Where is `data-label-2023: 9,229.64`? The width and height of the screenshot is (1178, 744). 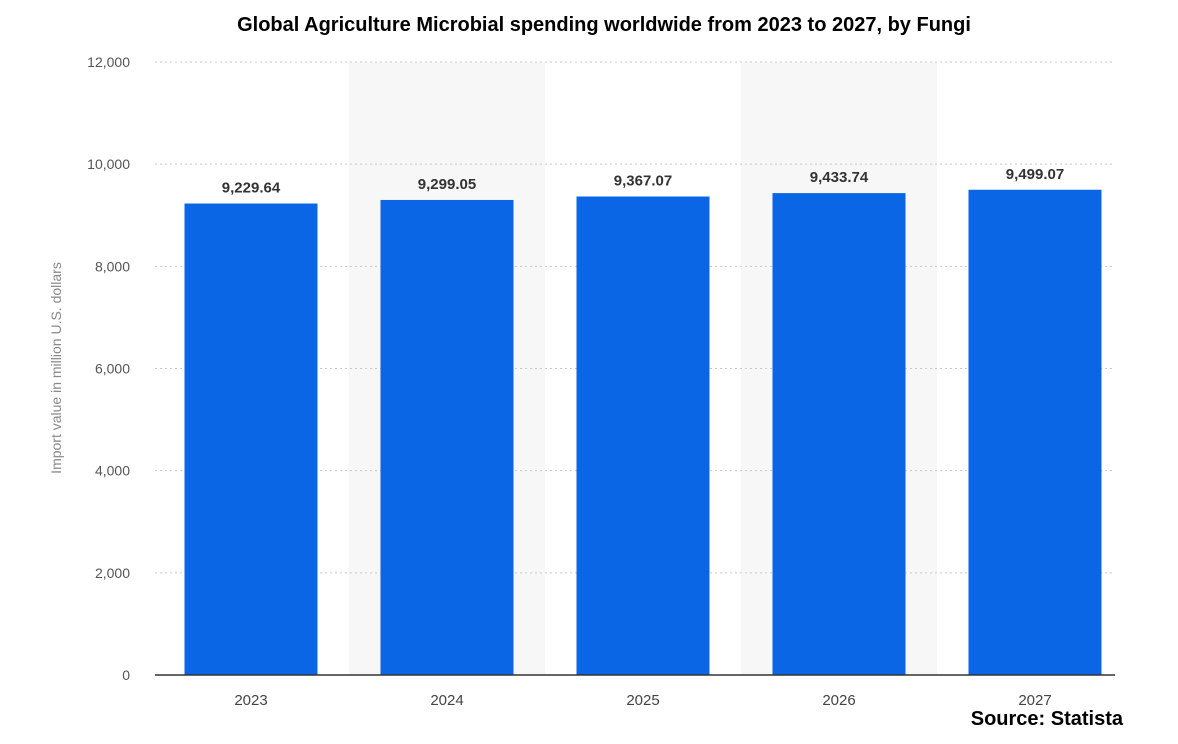
data-label-2023: 9,229.64 is located at coordinates (251, 188).